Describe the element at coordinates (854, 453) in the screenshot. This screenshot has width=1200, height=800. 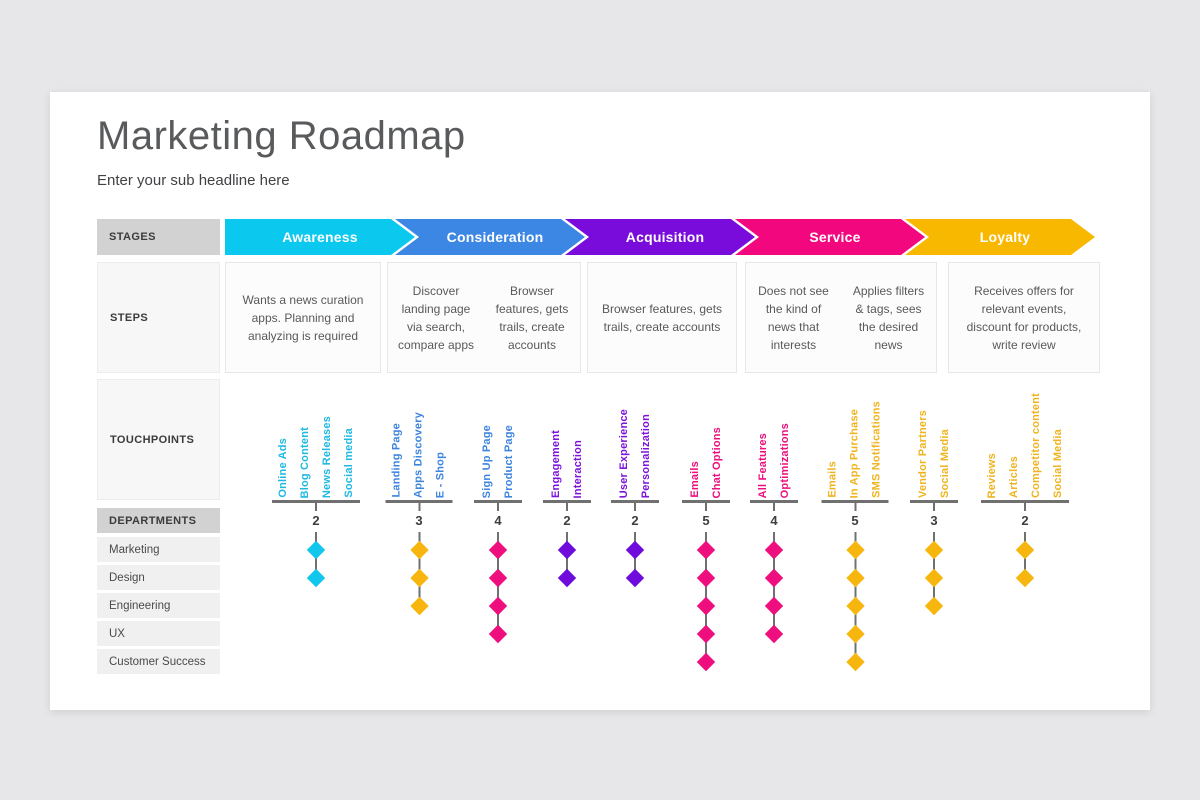
I see `touchpoint-label: In App Purchase` at that location.